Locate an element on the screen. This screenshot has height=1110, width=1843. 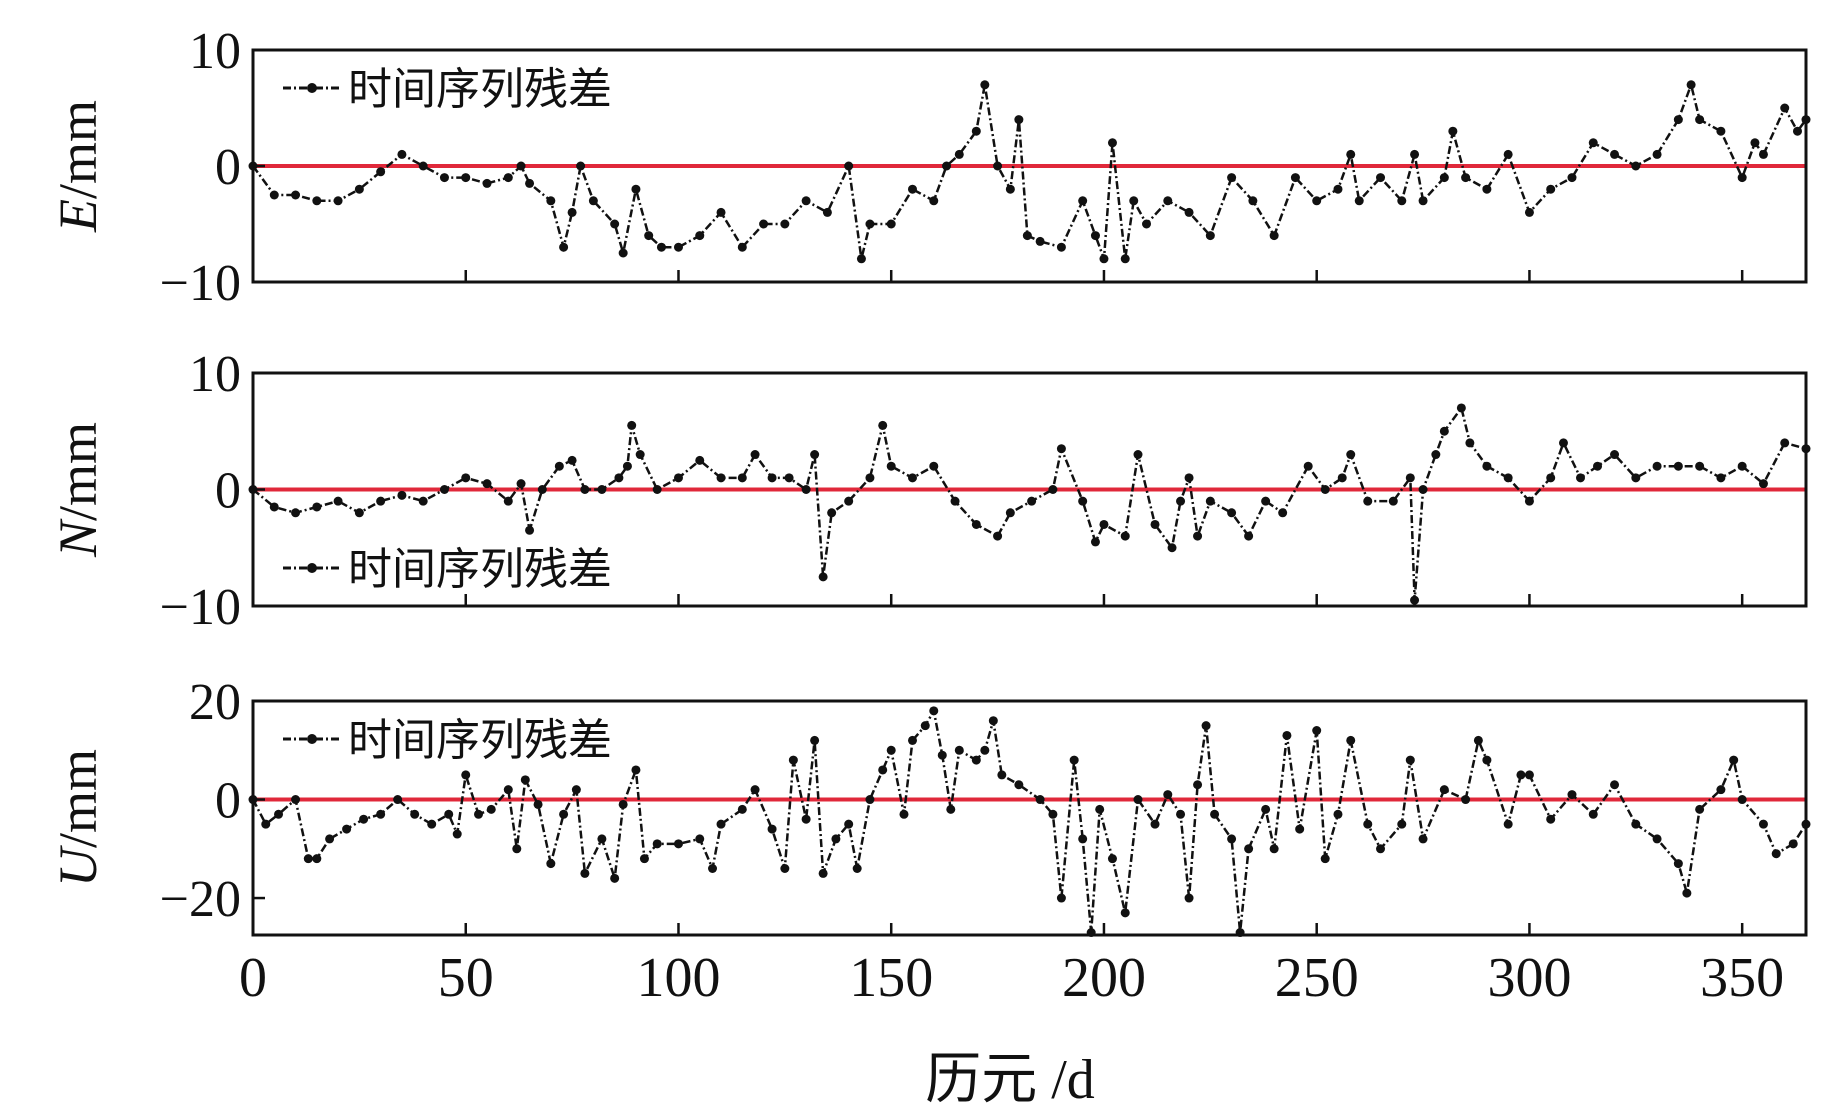
legend-marker-icon is located at coordinates (312, 88).